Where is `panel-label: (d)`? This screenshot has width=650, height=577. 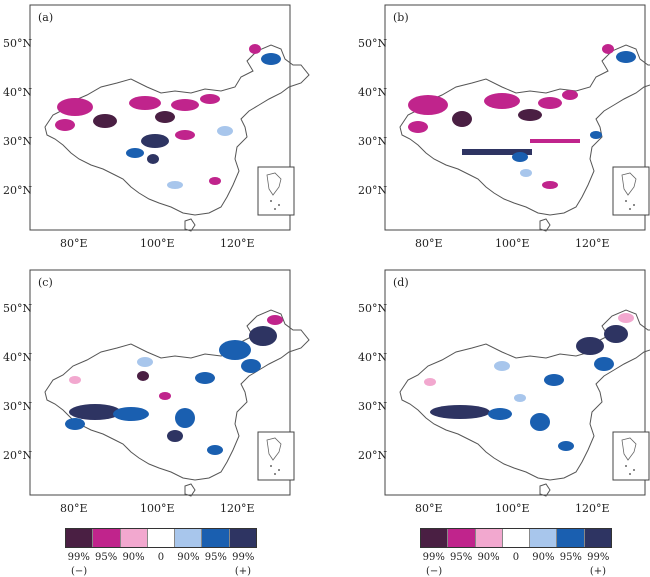
panel-label: (d) is located at coordinates (401, 282).